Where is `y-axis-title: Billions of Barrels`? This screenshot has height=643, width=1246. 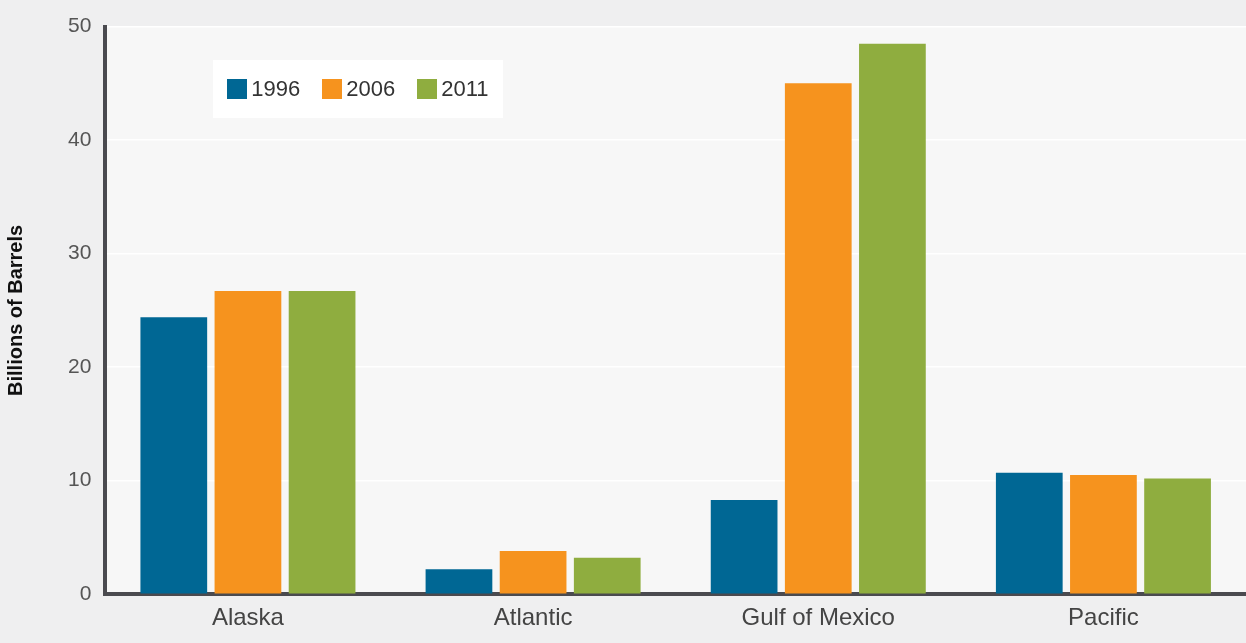 y-axis-title: Billions of Barrels is located at coordinates (14, 310).